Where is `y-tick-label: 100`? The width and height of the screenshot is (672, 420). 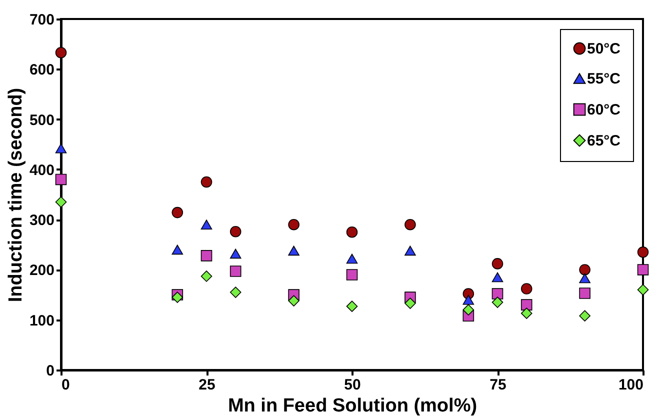
y-tick-label: 100 is located at coordinates (41, 321).